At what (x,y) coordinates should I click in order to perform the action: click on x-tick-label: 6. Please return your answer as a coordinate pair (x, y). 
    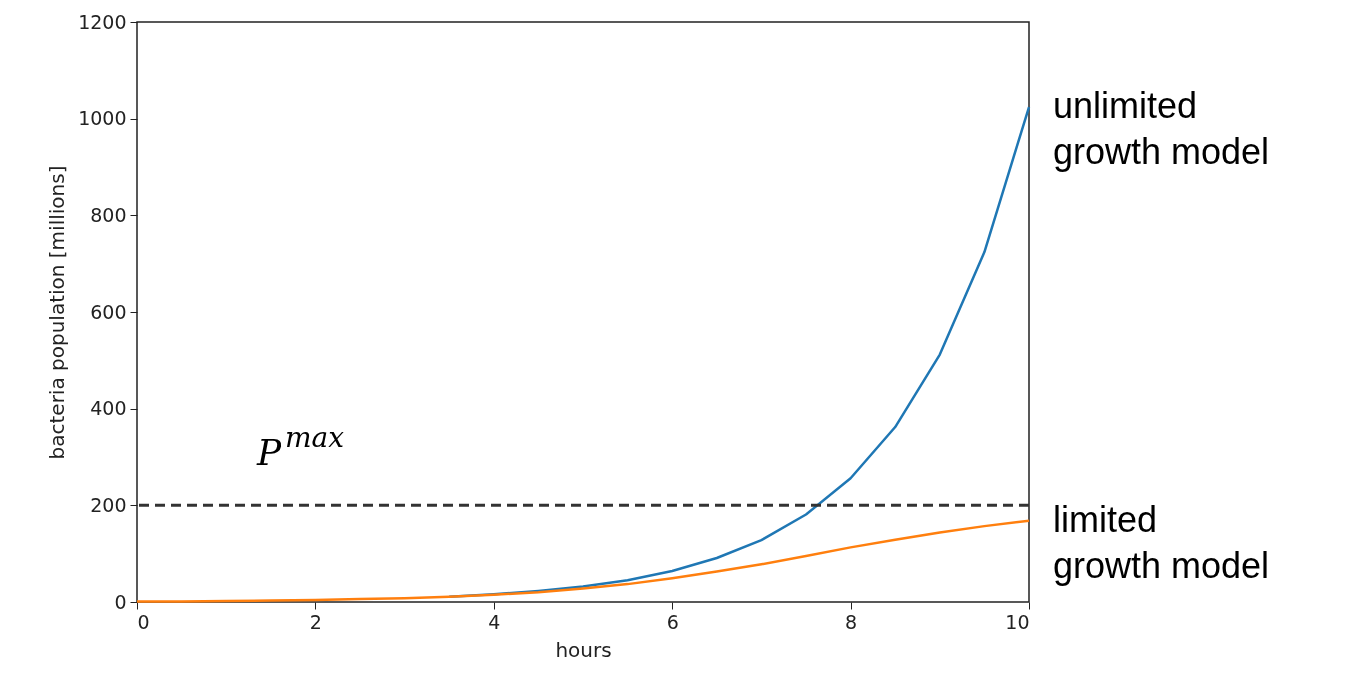
    Looking at the image, I should click on (672, 621).